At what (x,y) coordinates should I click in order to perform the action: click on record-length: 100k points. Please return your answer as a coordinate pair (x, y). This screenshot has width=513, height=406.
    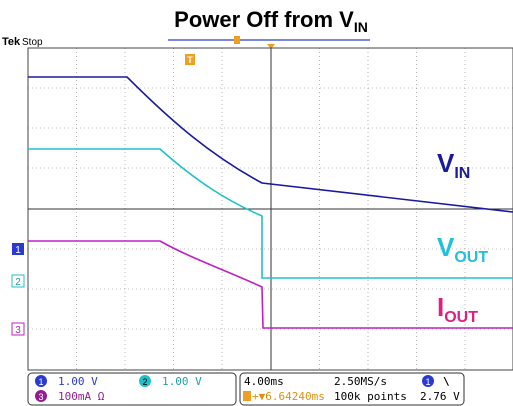
    Looking at the image, I should click on (370, 396).